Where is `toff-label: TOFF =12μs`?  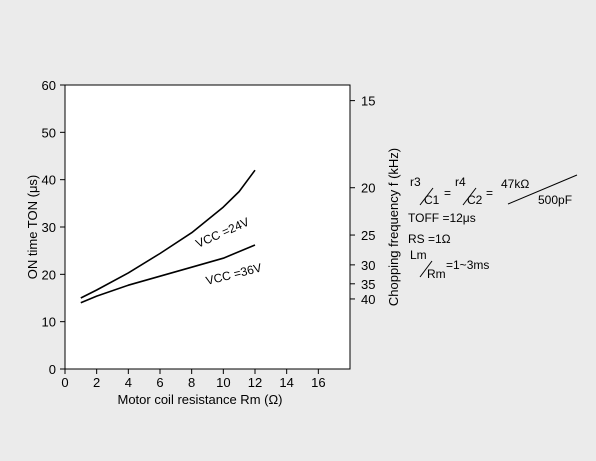 toff-label: TOFF =12μs is located at coordinates (442, 218).